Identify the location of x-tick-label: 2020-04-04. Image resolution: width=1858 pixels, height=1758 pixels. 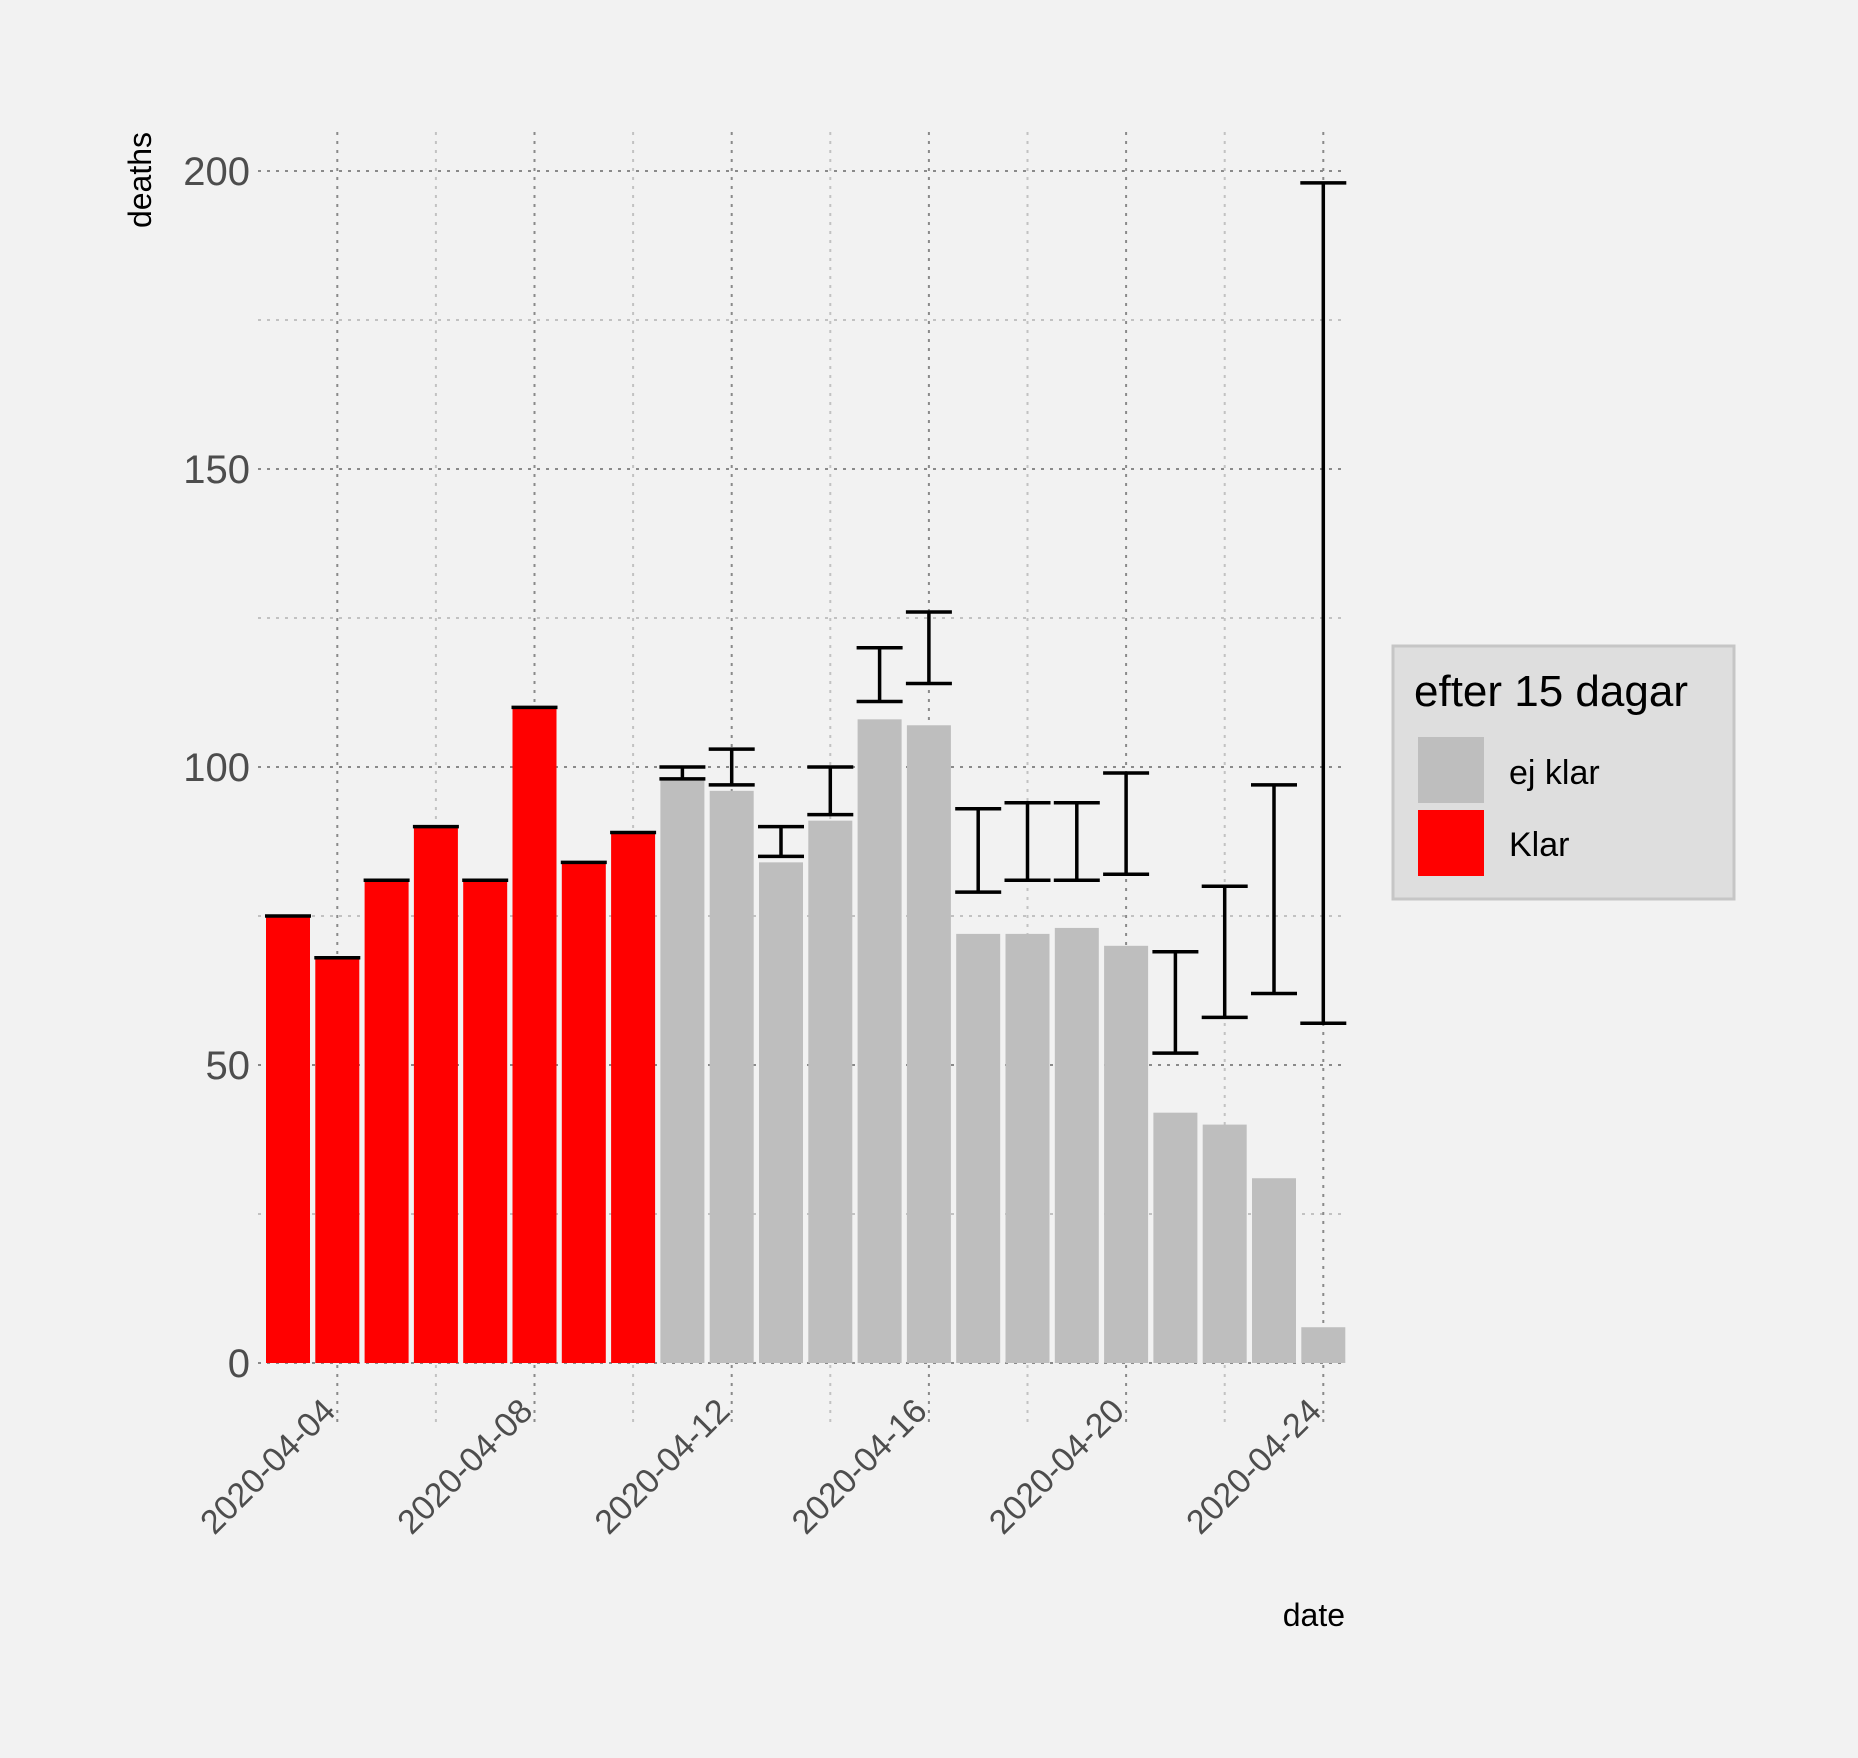
(268, 1467).